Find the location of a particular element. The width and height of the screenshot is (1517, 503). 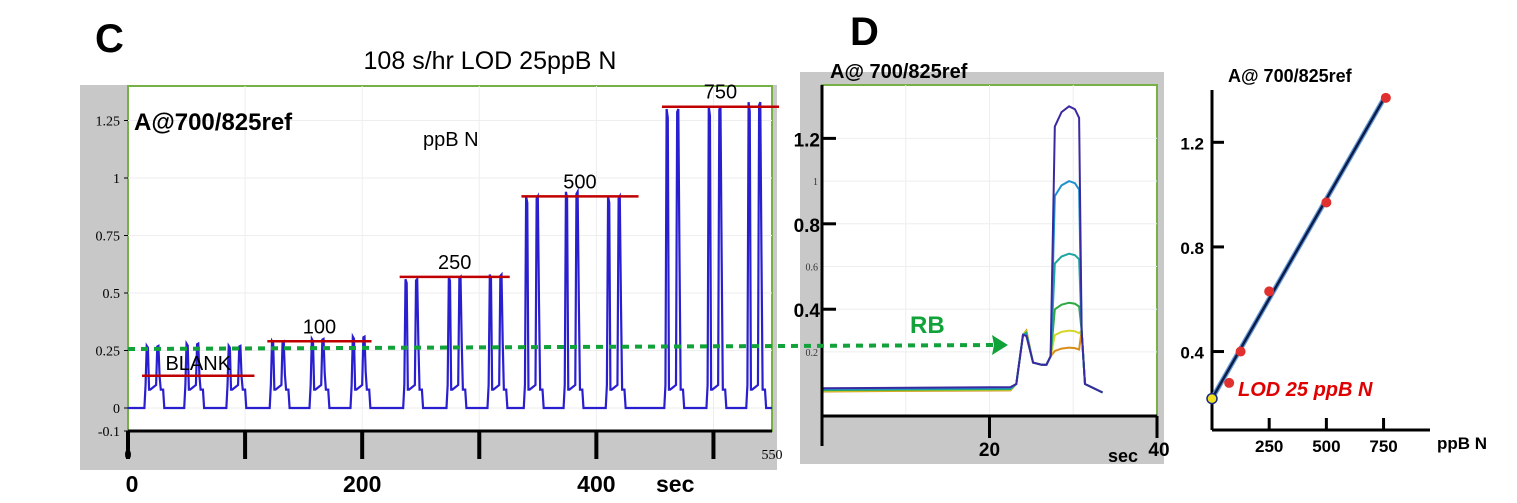

panel-d-grid is located at coordinates (989, 250).